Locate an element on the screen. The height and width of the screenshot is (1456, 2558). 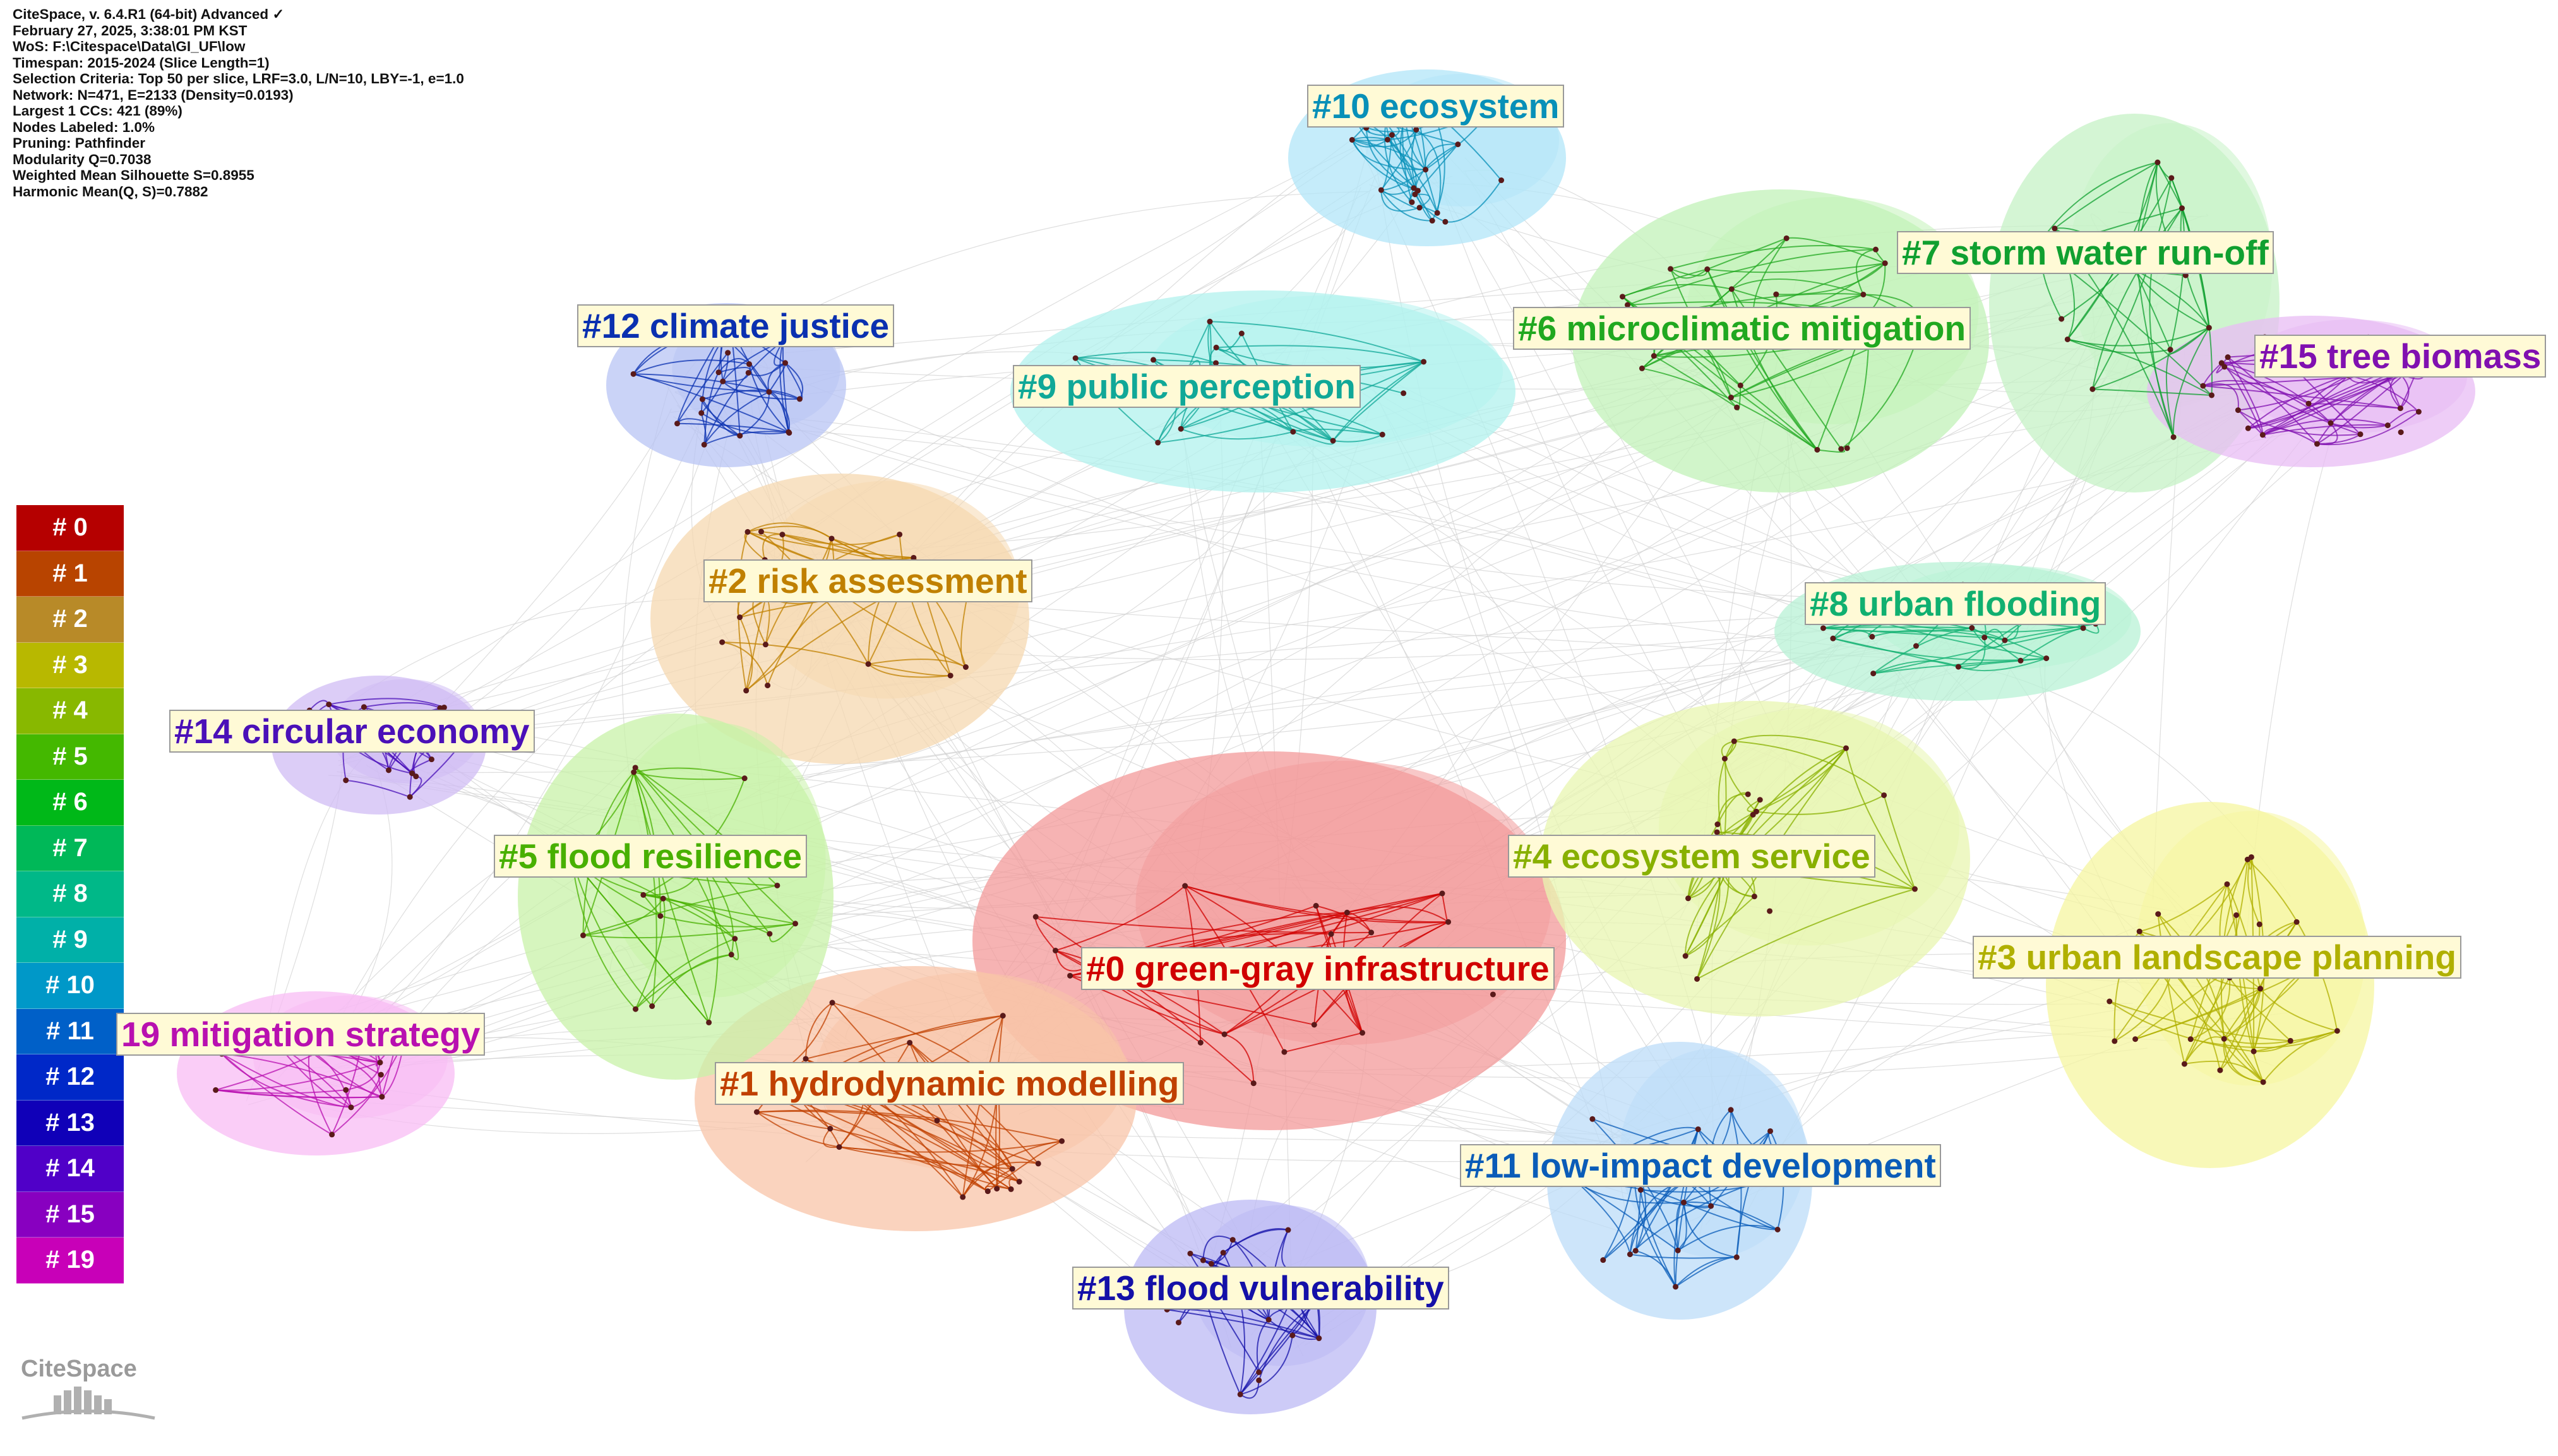
legend-swatch: # 14 is located at coordinates (70, 1169).